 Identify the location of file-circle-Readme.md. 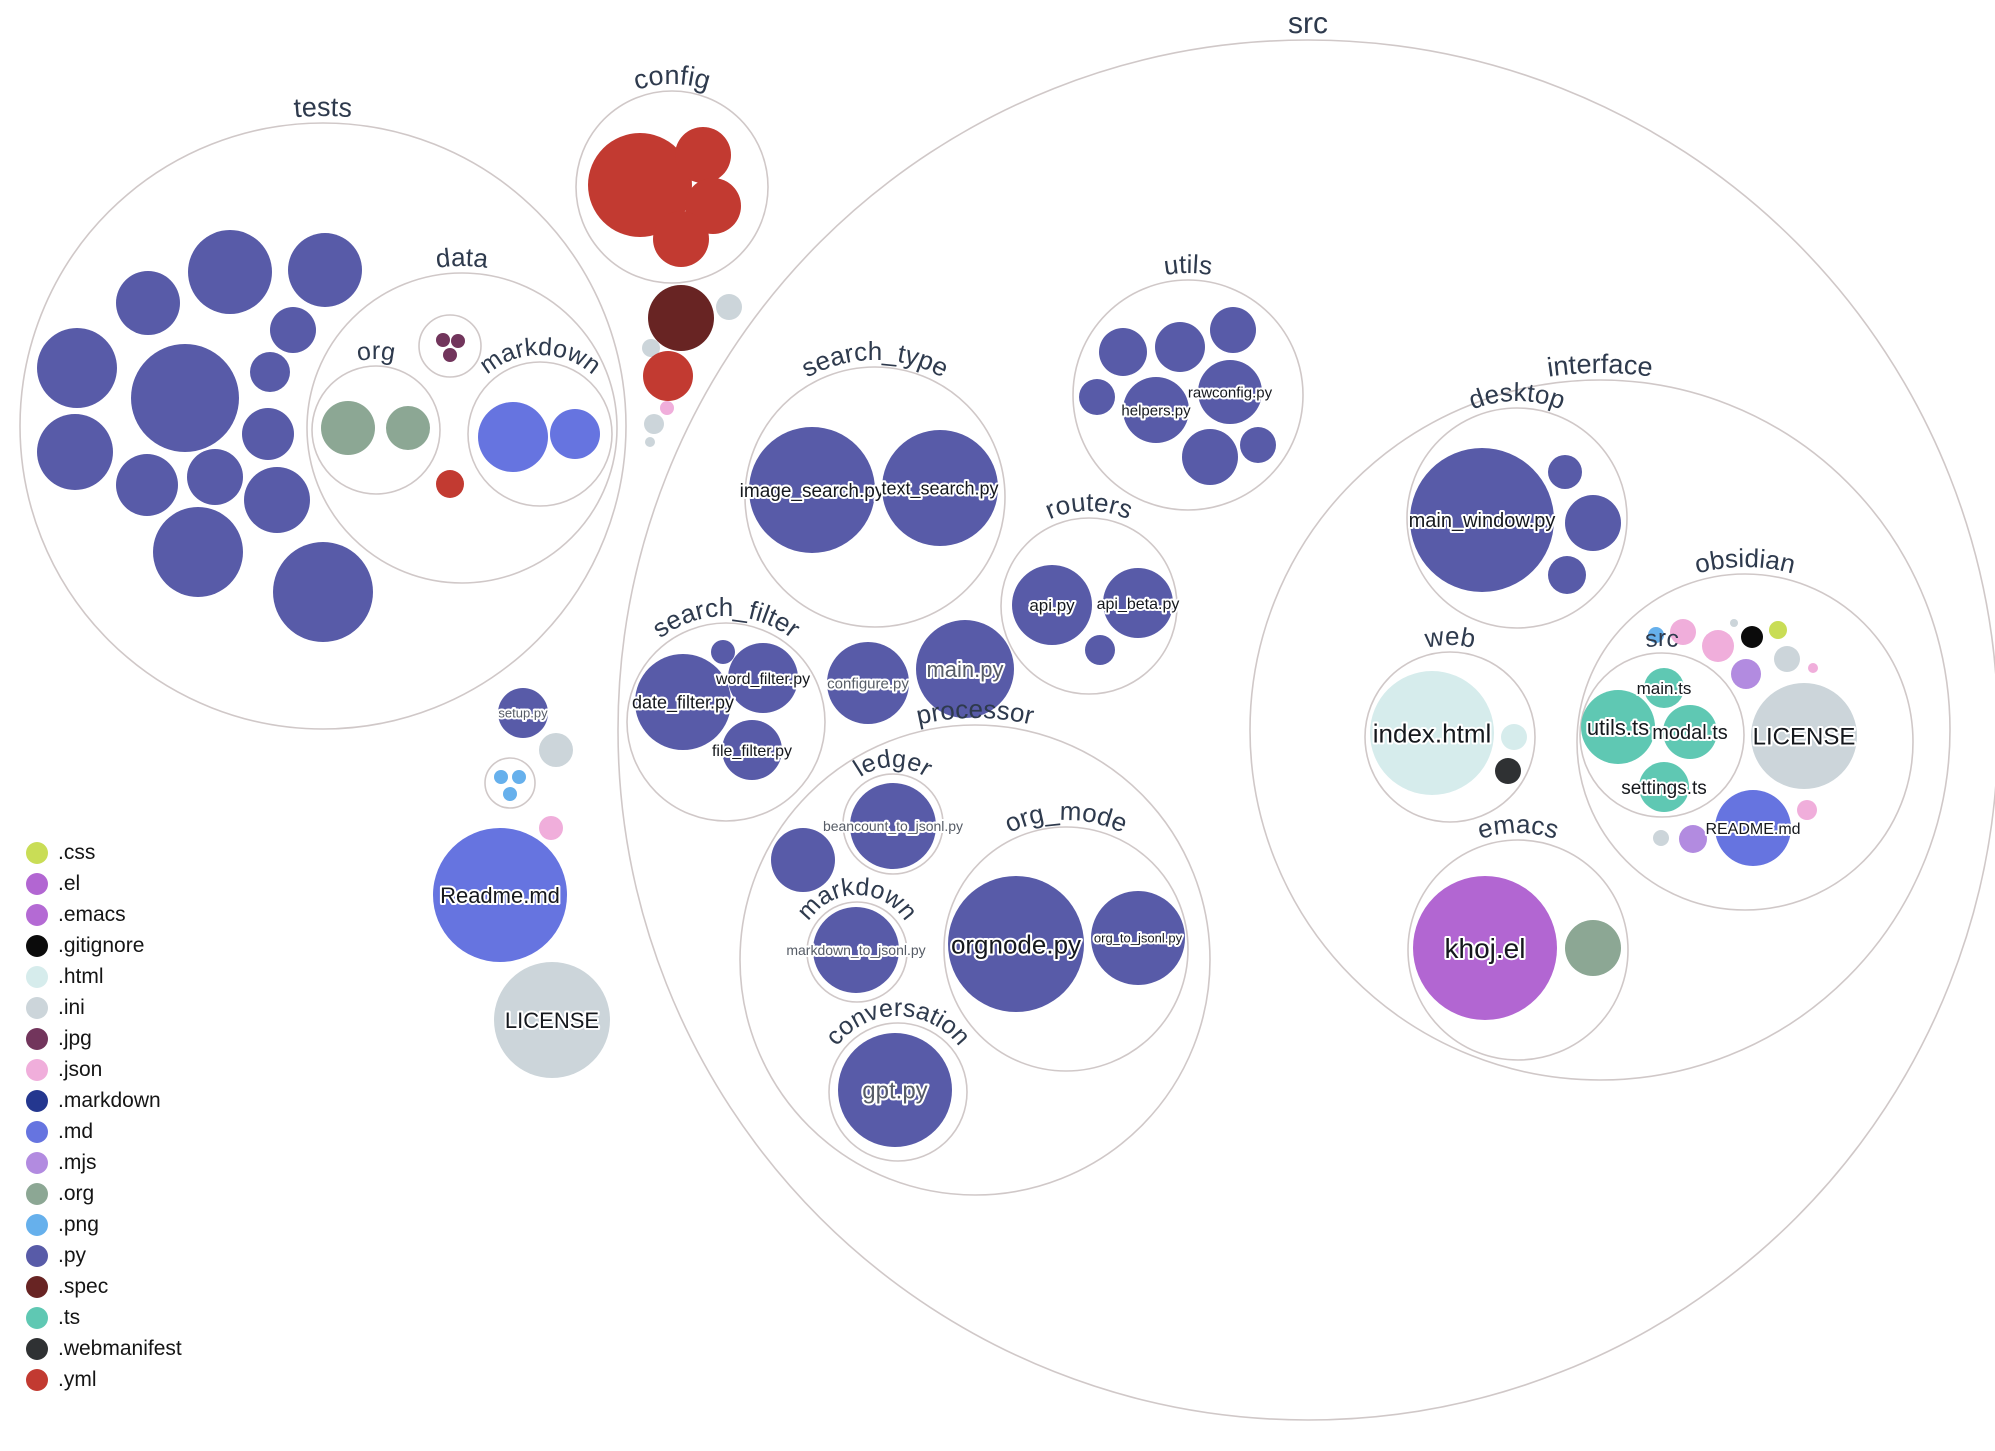
(500, 895).